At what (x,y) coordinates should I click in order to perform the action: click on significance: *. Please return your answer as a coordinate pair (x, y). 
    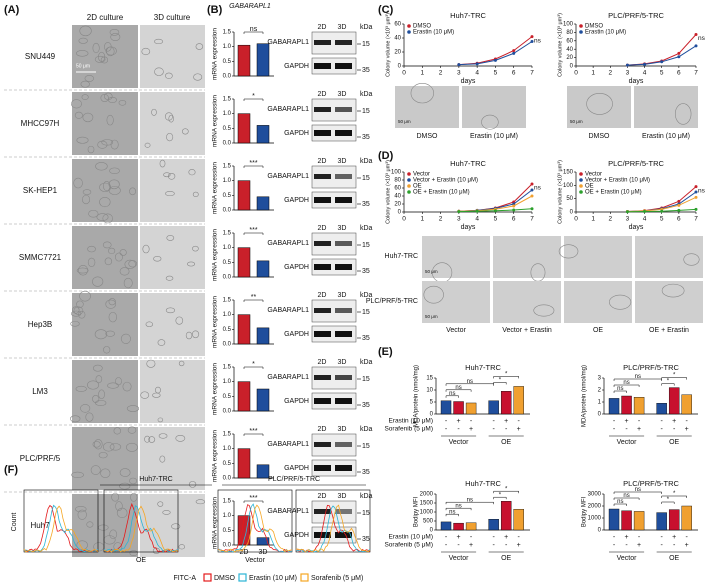
    Looking at the image, I should click on (668, 382).